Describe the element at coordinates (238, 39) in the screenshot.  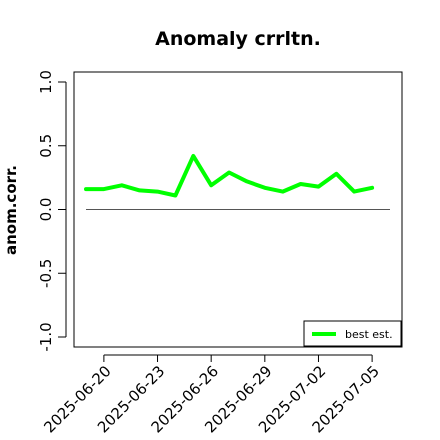
I see `chart-title: Anomaly crrltn.` at that location.